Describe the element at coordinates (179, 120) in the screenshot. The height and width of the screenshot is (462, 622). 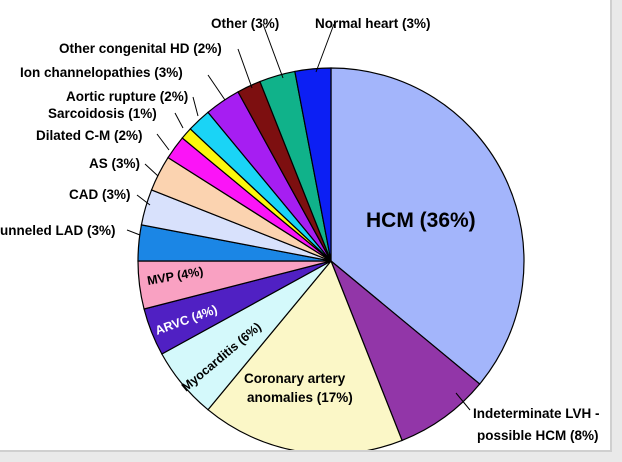
I see `leader-sarcoidosis` at that location.